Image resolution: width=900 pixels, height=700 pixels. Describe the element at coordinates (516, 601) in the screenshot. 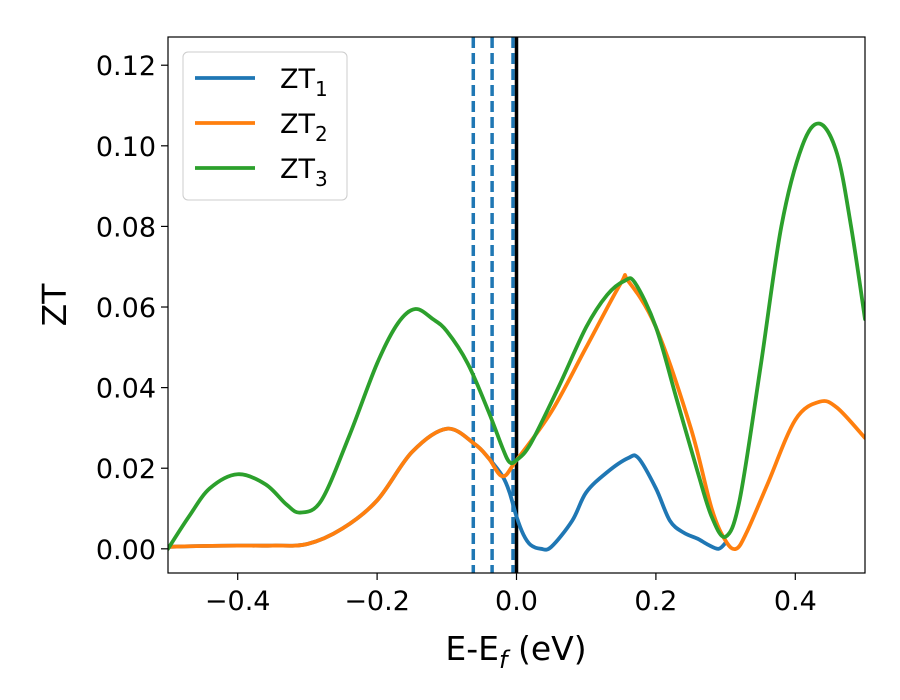

I see `x-tick-label: 0.0` at that location.